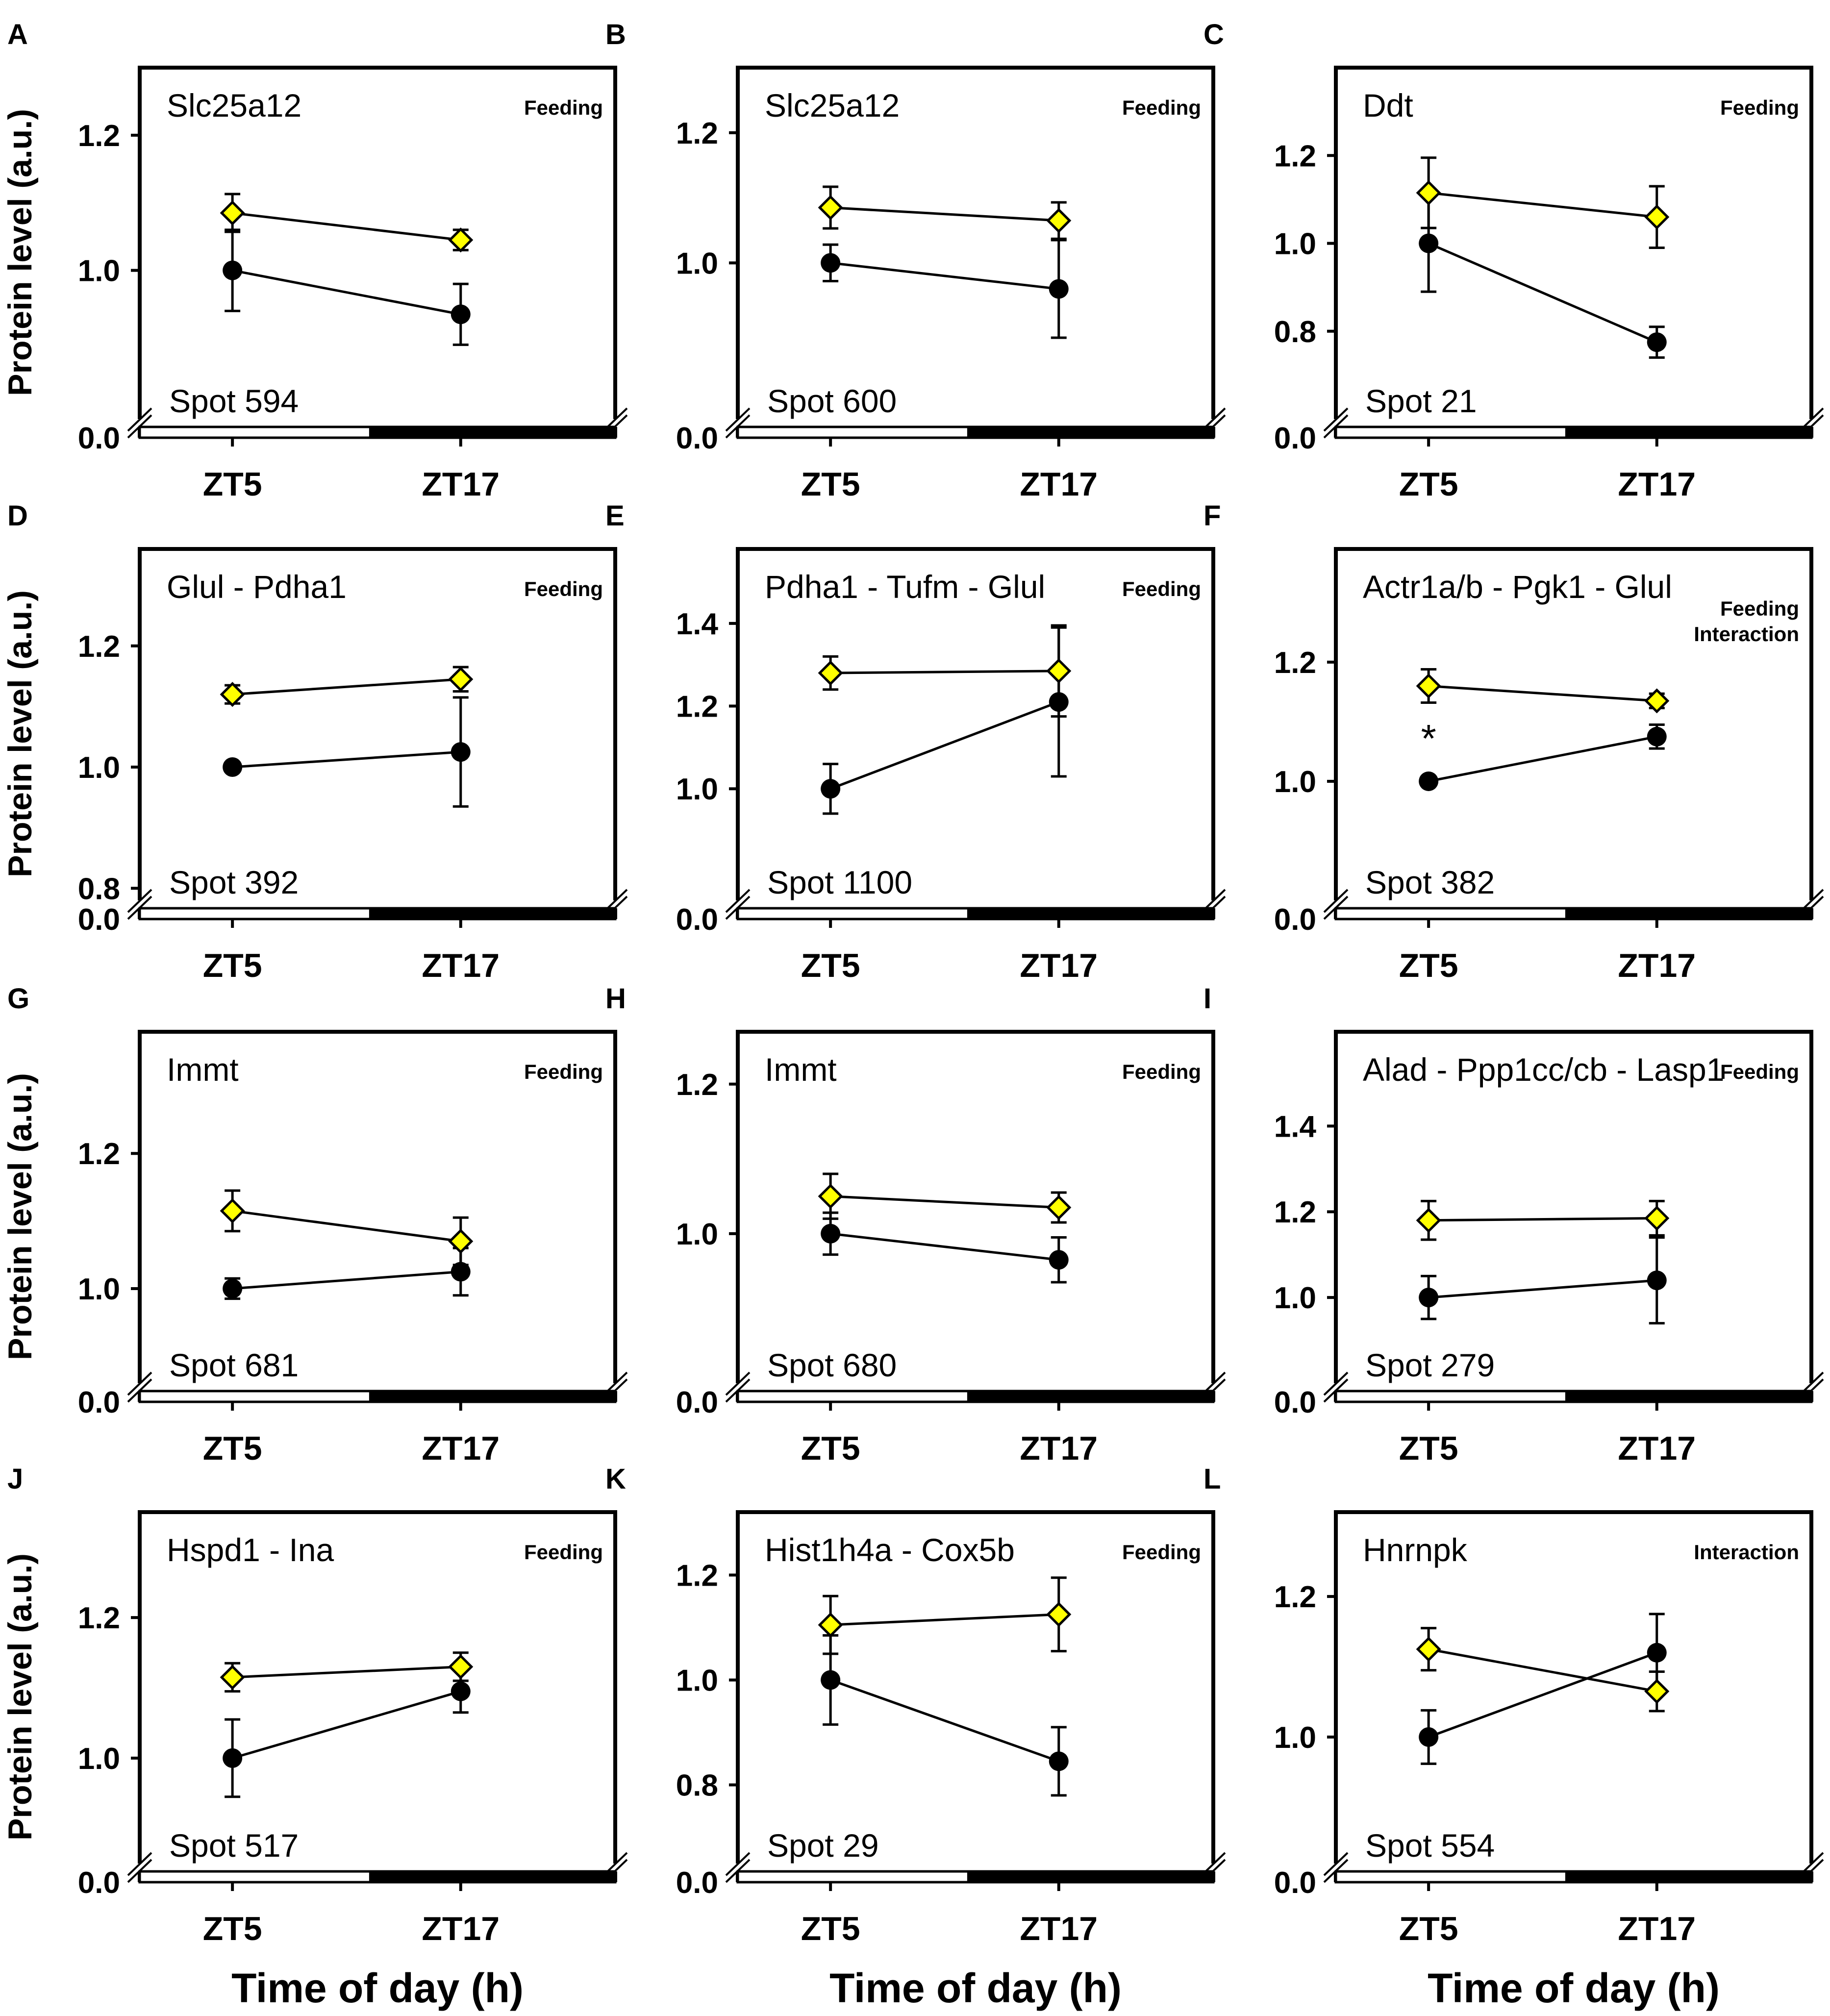 This screenshot has height=2016, width=1830. What do you see at coordinates (697, 1785) in the screenshot?
I see `y-tick-label: 0.8` at bounding box center [697, 1785].